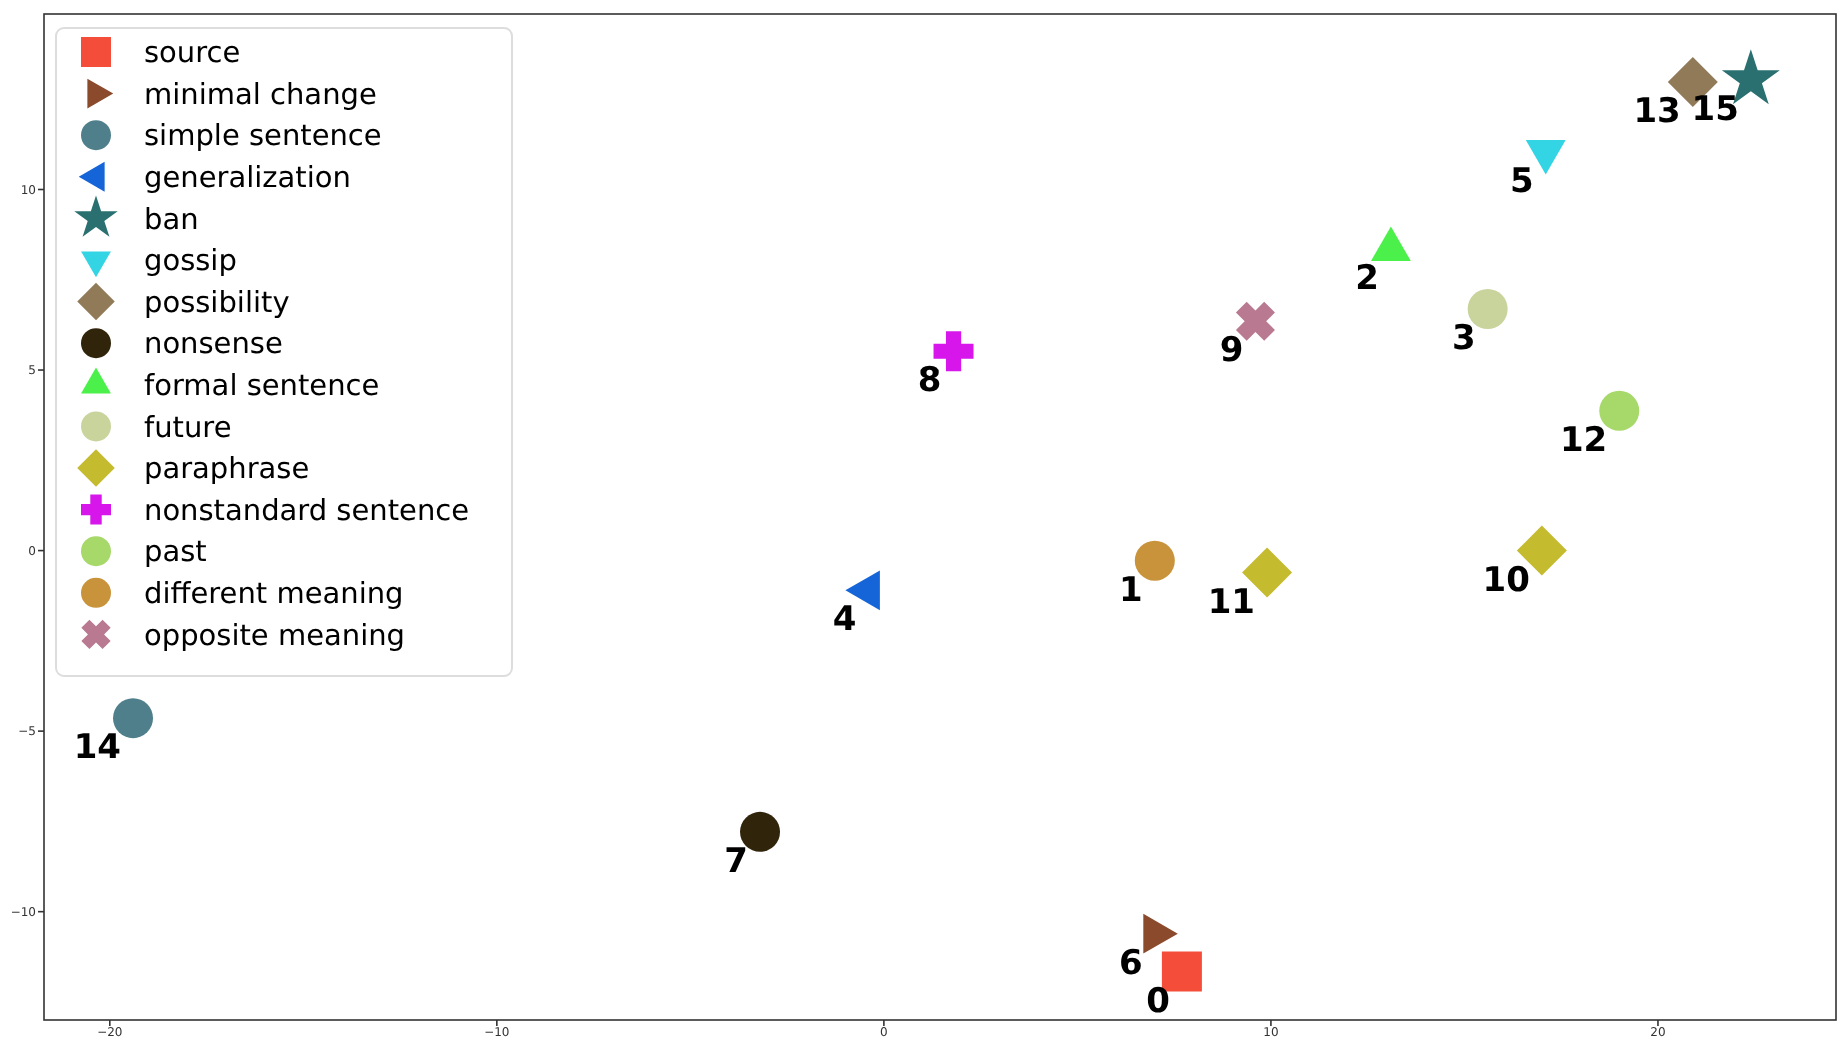 The height and width of the screenshot is (1038, 1838). I want to click on annotation: 5, so click(1522, 181).